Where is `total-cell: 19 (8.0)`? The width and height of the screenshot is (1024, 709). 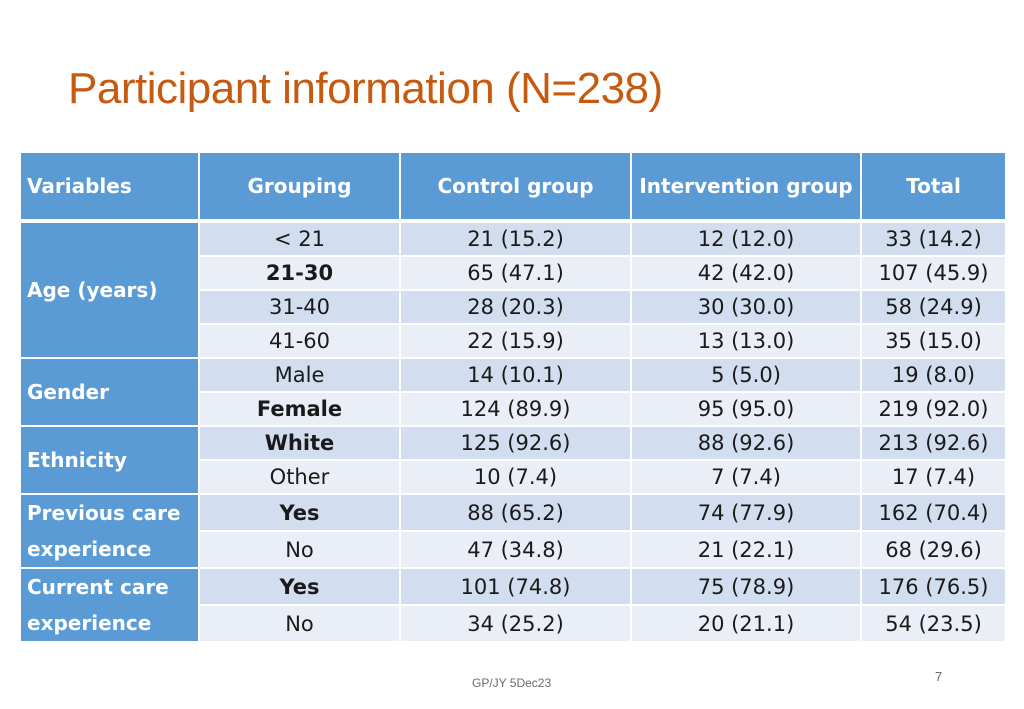
total-cell: 19 (8.0) is located at coordinates (933, 375).